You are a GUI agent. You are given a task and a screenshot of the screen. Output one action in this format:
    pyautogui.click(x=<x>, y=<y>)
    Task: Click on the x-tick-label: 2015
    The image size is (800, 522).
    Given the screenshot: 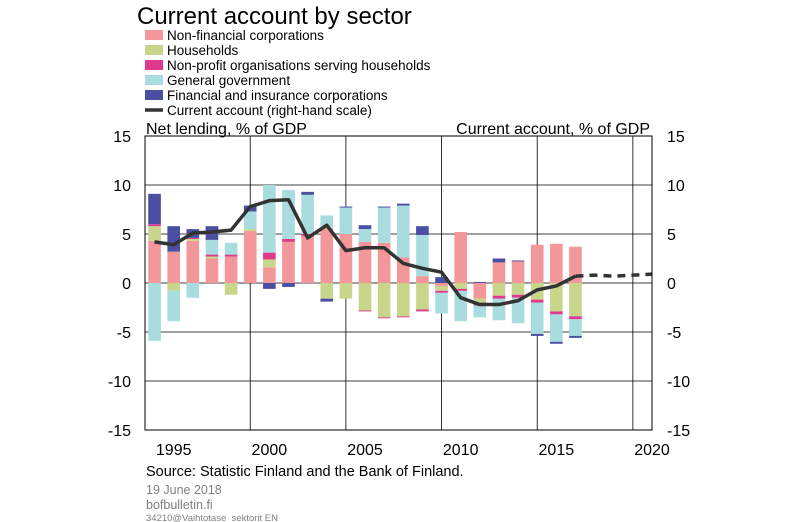 What is the action you would take?
    pyautogui.click(x=557, y=450)
    